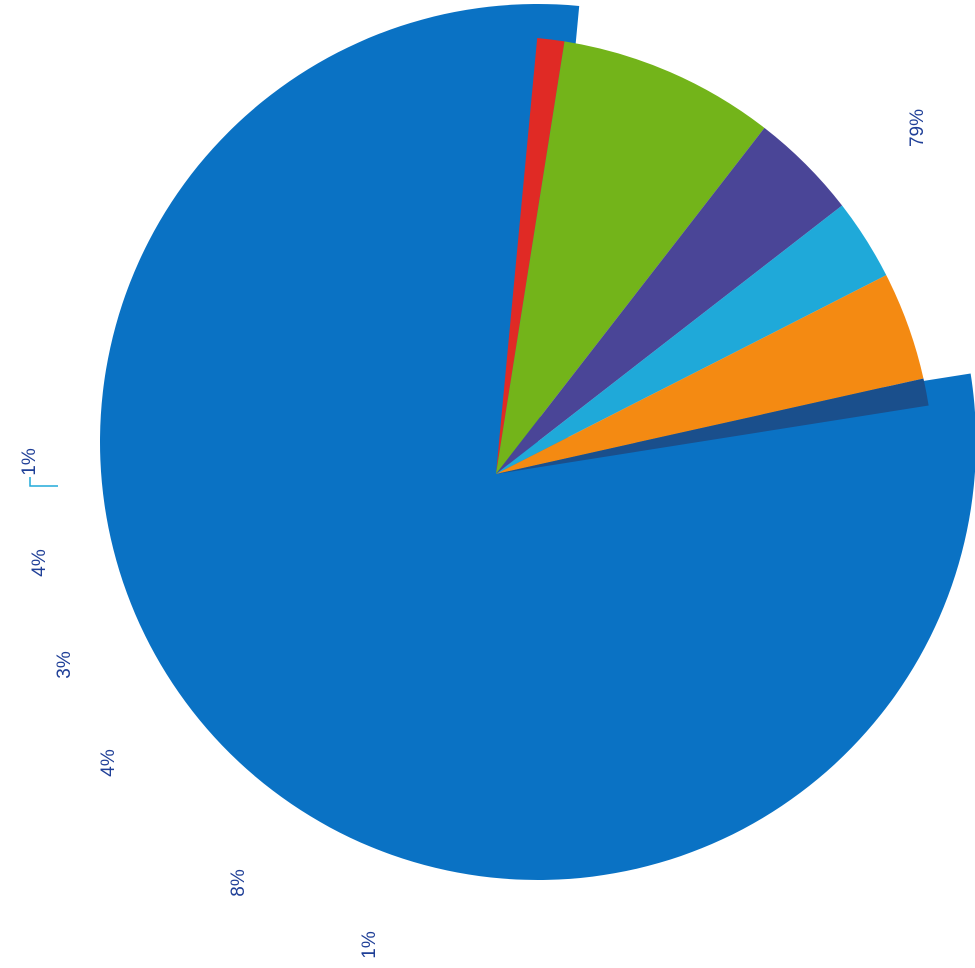  What do you see at coordinates (238, 883) in the screenshot?
I see `slice-label-2: 8%` at bounding box center [238, 883].